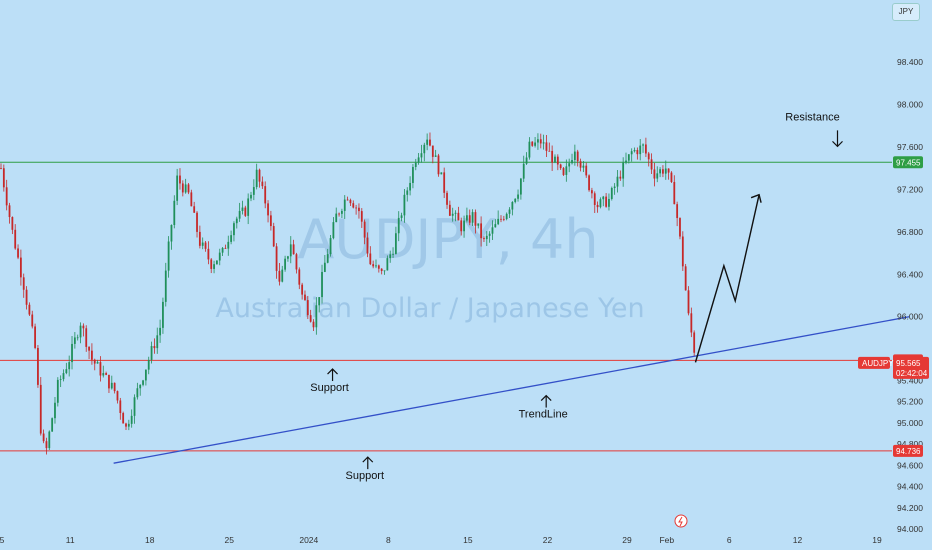 The image size is (932, 550). What do you see at coordinates (874, 362) in the screenshot?
I see `symbol-tag` at bounding box center [874, 362].